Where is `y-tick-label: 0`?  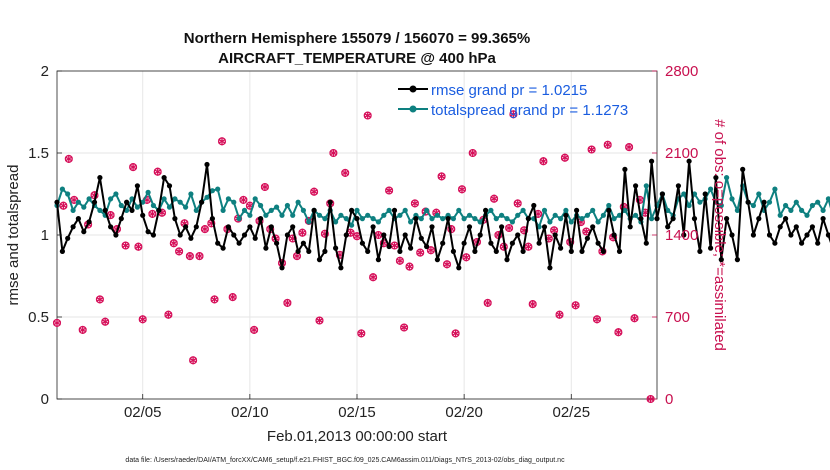 y-tick-label: 0 is located at coordinates (45, 399).